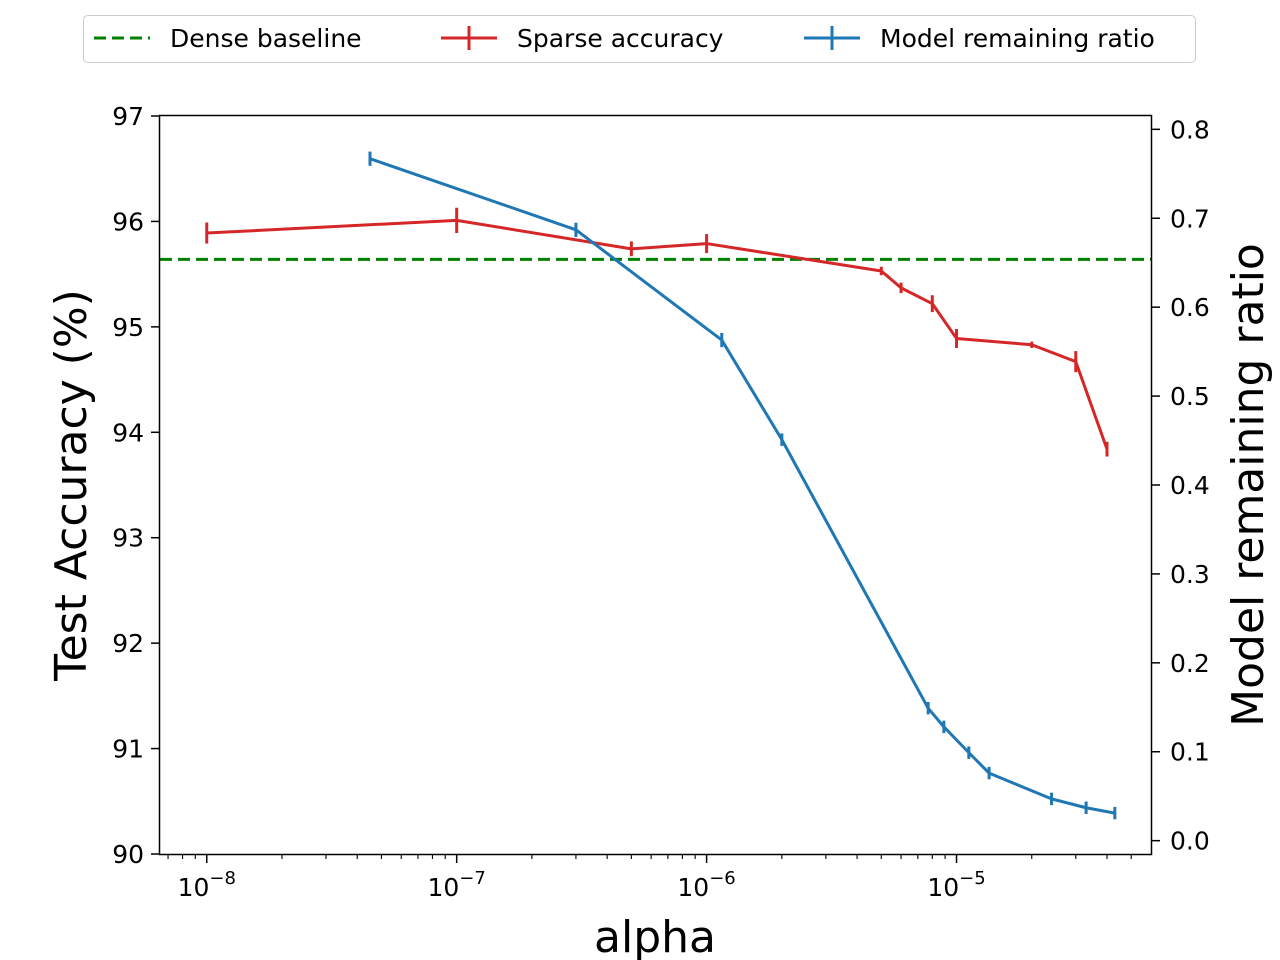  What do you see at coordinates (1190, 396) in the screenshot?
I see `y-right-tick-label: 0.5` at bounding box center [1190, 396].